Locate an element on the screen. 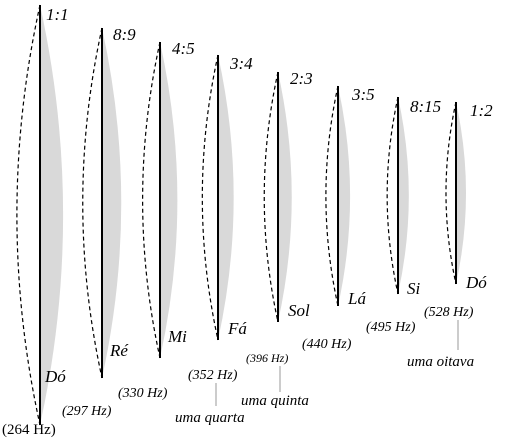 This screenshot has height=442, width=506. frequency-label: (495 Hz) is located at coordinates (391, 327).